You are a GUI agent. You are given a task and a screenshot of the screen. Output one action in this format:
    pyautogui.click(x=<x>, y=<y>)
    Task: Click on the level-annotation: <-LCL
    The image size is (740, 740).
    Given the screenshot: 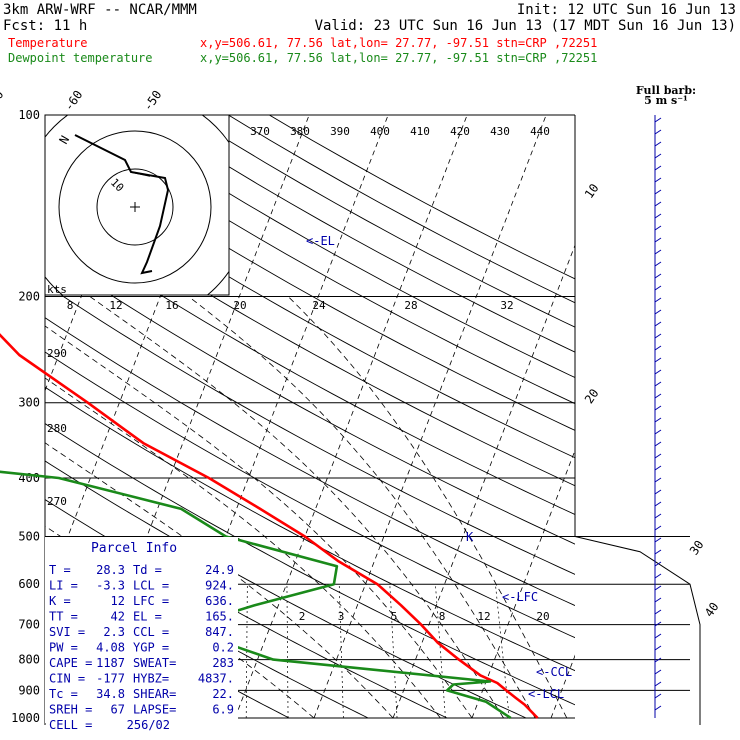 What is the action you would take?
    pyautogui.click(x=546, y=694)
    